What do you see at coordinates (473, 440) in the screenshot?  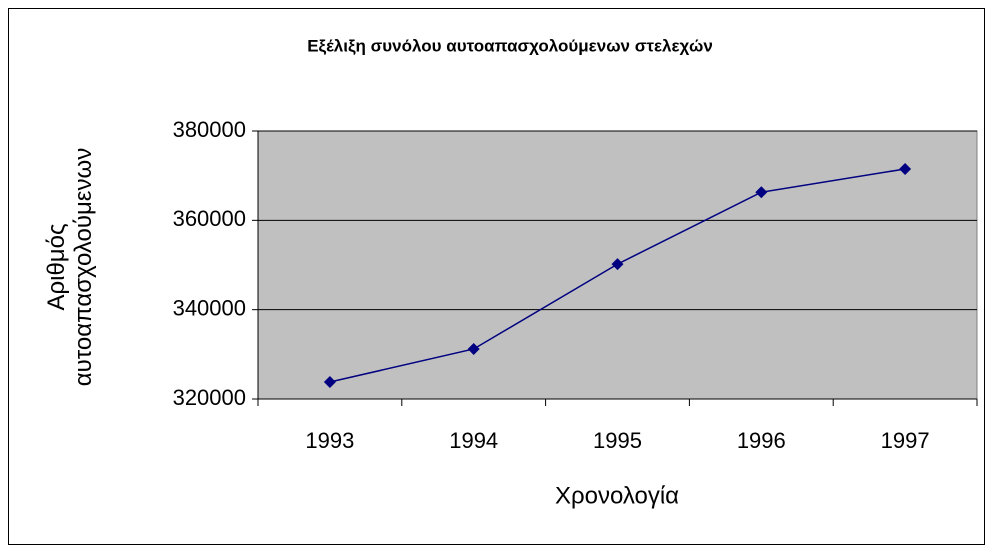 I see `x-tick-label: 1994` at bounding box center [473, 440].